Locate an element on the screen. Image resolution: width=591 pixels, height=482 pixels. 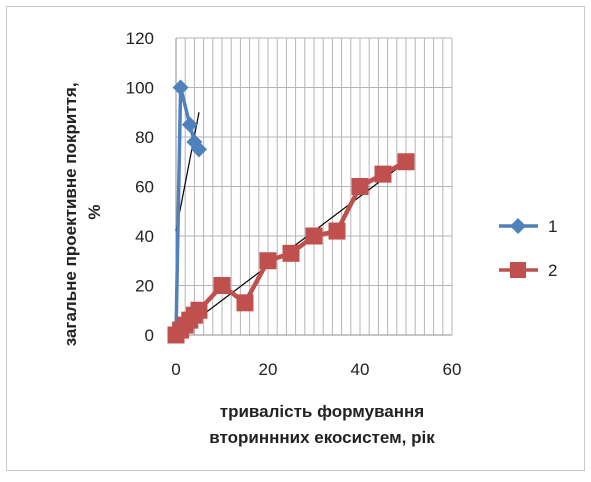
y-tick-label: 120 is located at coordinates (140, 38).